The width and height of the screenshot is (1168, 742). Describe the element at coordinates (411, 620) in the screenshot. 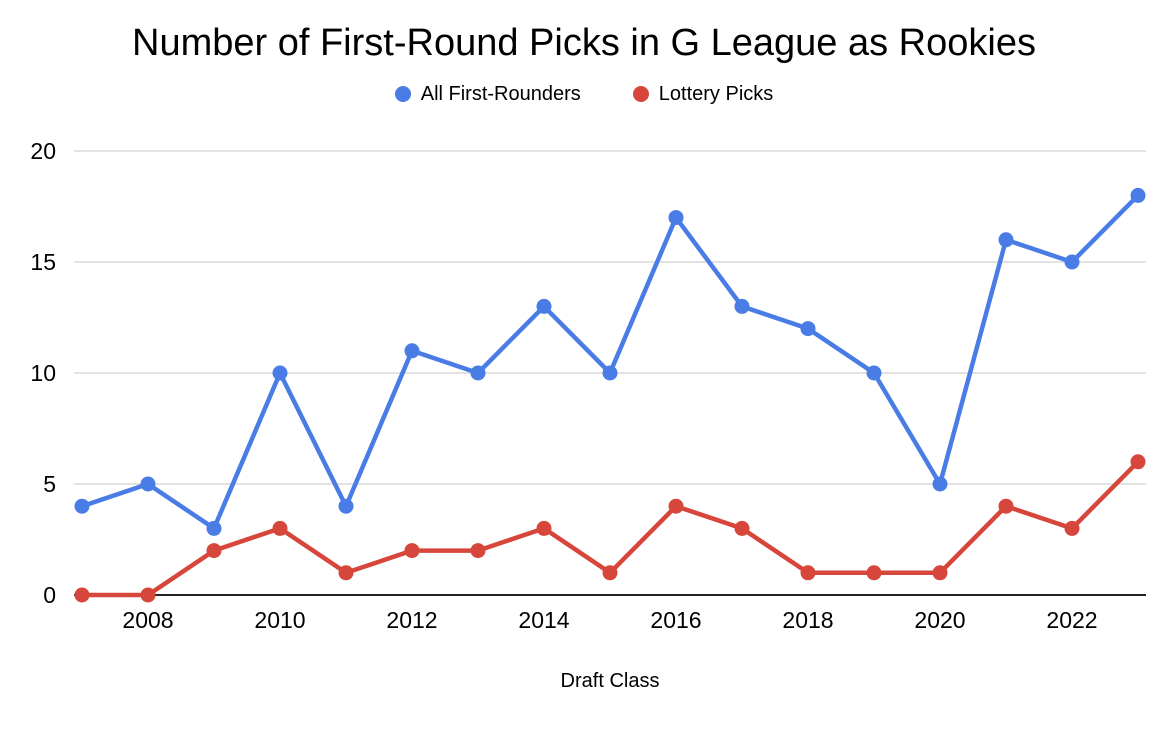

I see `x-tick-label: 2012` at that location.